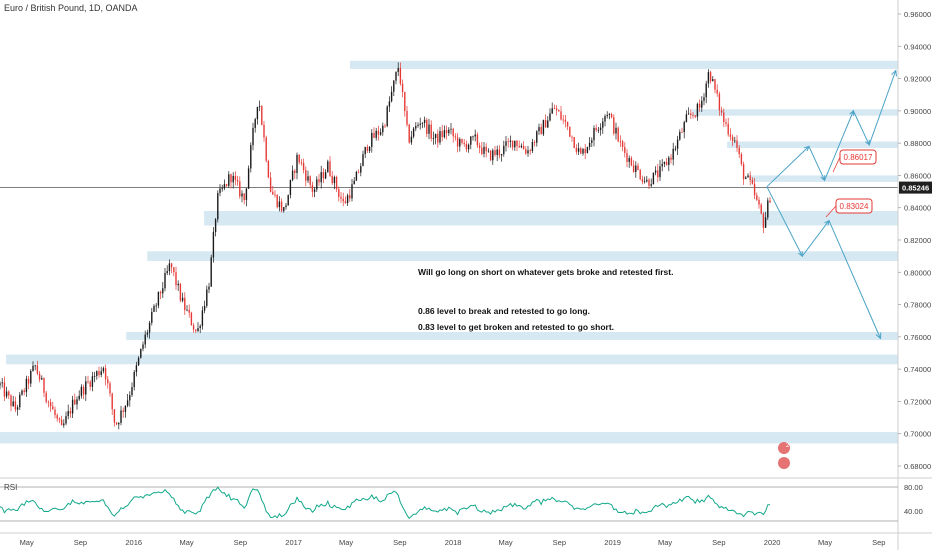 The image size is (932, 555). What do you see at coordinates (858, 157) in the screenshot?
I see `badge-upper` at bounding box center [858, 157].